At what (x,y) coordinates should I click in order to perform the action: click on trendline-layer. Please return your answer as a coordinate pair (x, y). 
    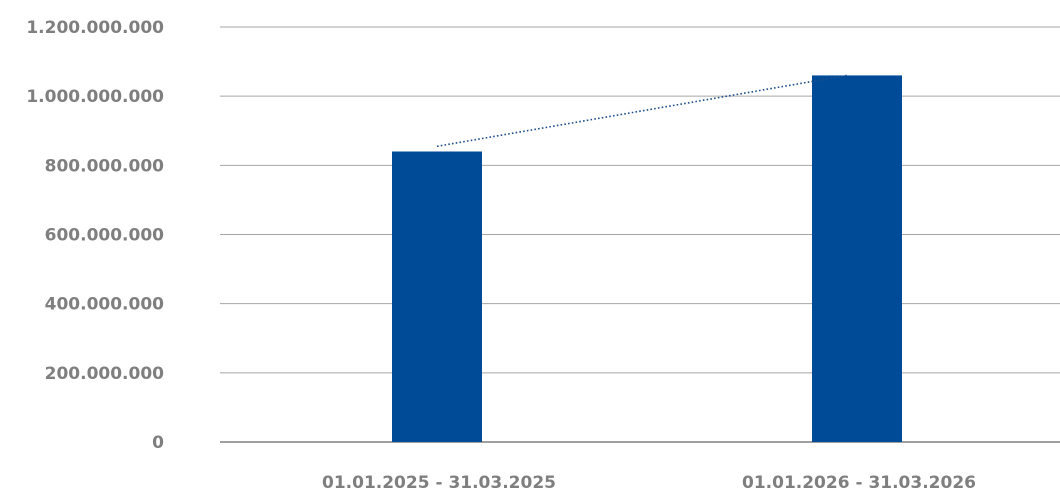
    Looking at the image, I should click on (642, 111).